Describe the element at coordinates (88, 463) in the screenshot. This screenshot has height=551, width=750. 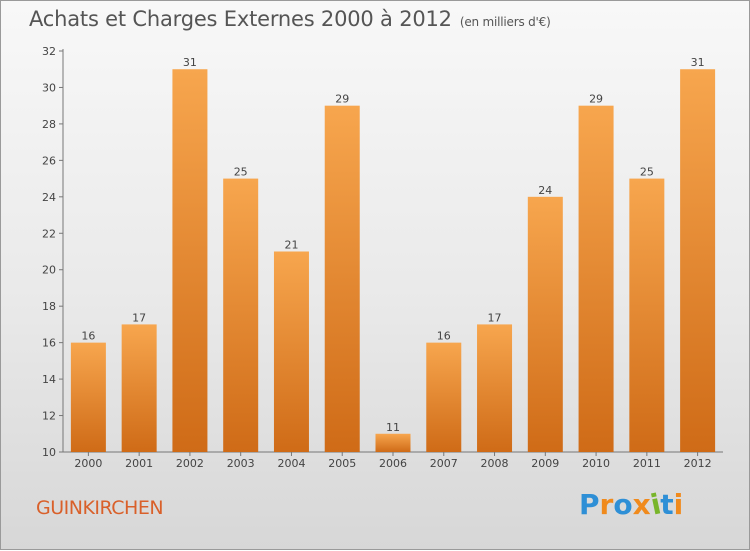
I see `x-tick-label: 2000` at that location.